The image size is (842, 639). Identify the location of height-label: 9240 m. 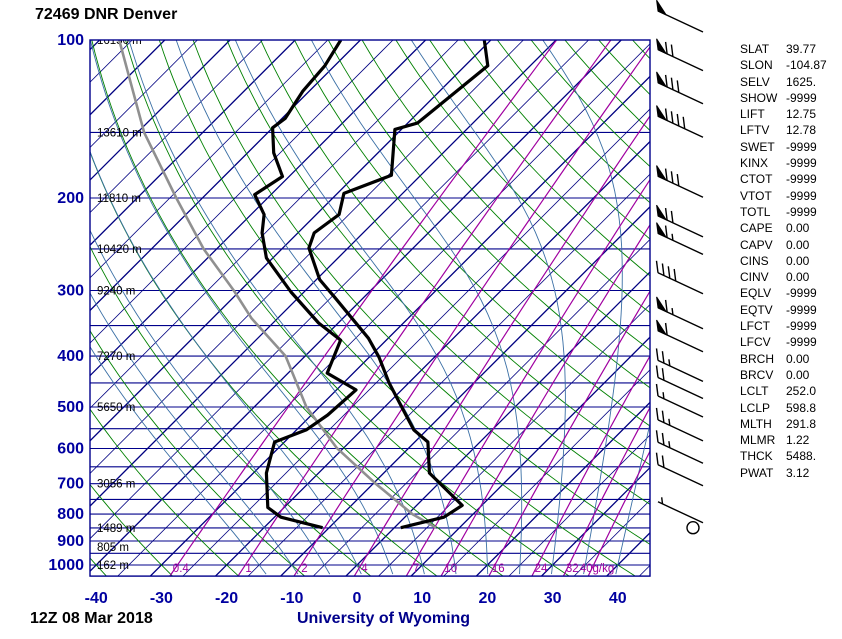
(116, 292).